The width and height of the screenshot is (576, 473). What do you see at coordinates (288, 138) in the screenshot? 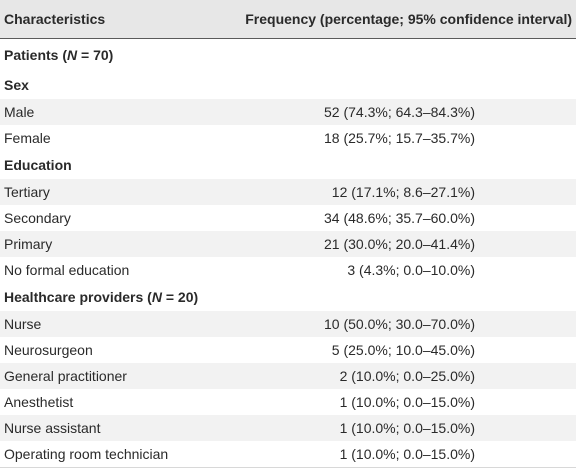
I see `table-row: Female 18 (25.7%; 15.7–35.7%)` at bounding box center [288, 138].